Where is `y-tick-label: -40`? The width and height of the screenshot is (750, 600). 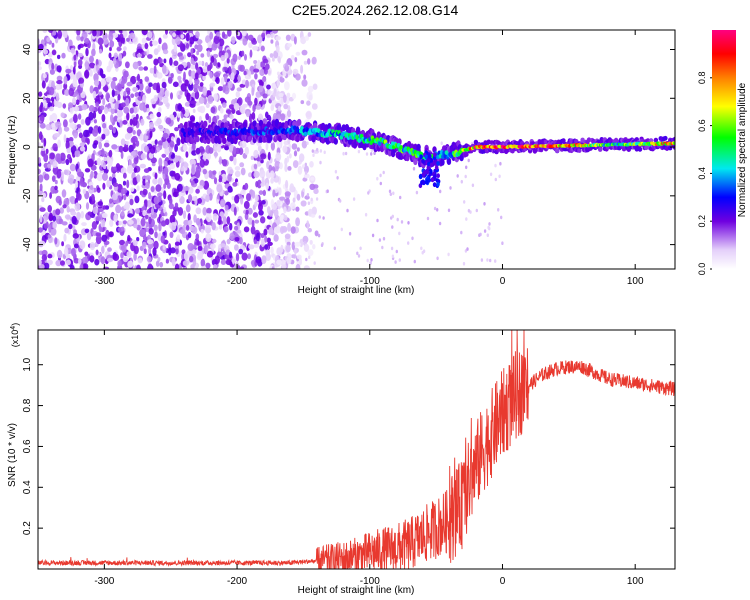 y-tick-label: -40 is located at coordinates (27, 244).